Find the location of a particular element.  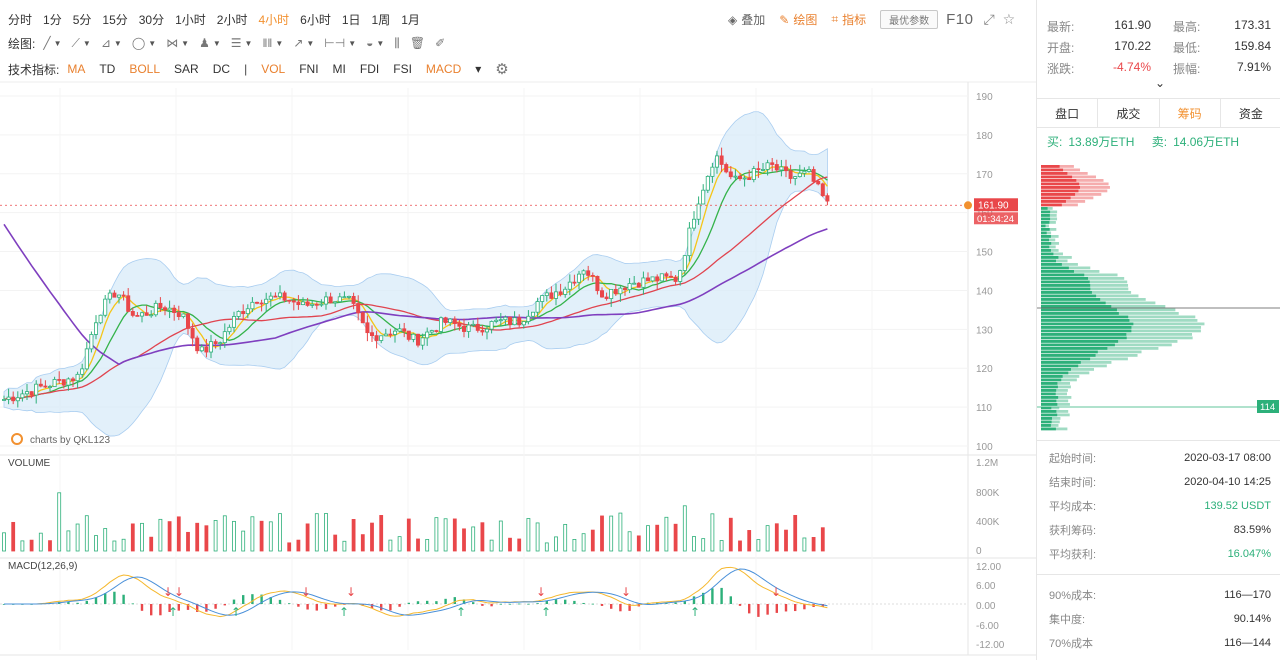

draw-button: ✎ 绘图 is located at coordinates (798, 20).